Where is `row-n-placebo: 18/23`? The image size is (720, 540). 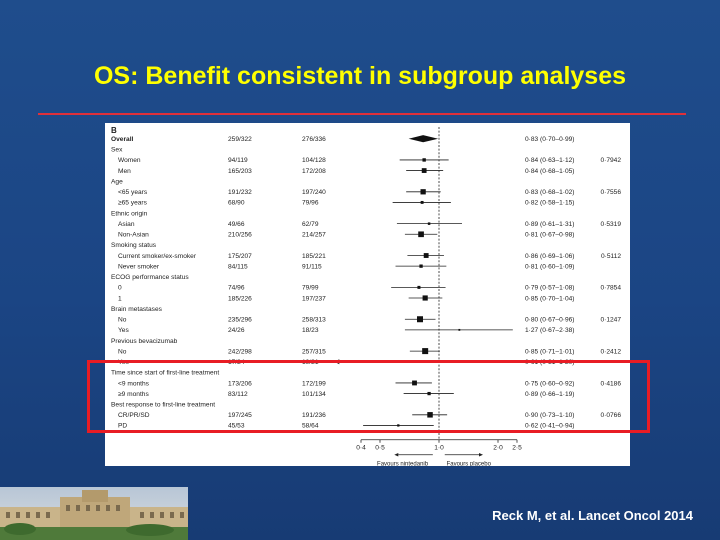 row-n-placebo: 18/23 is located at coordinates (310, 330).